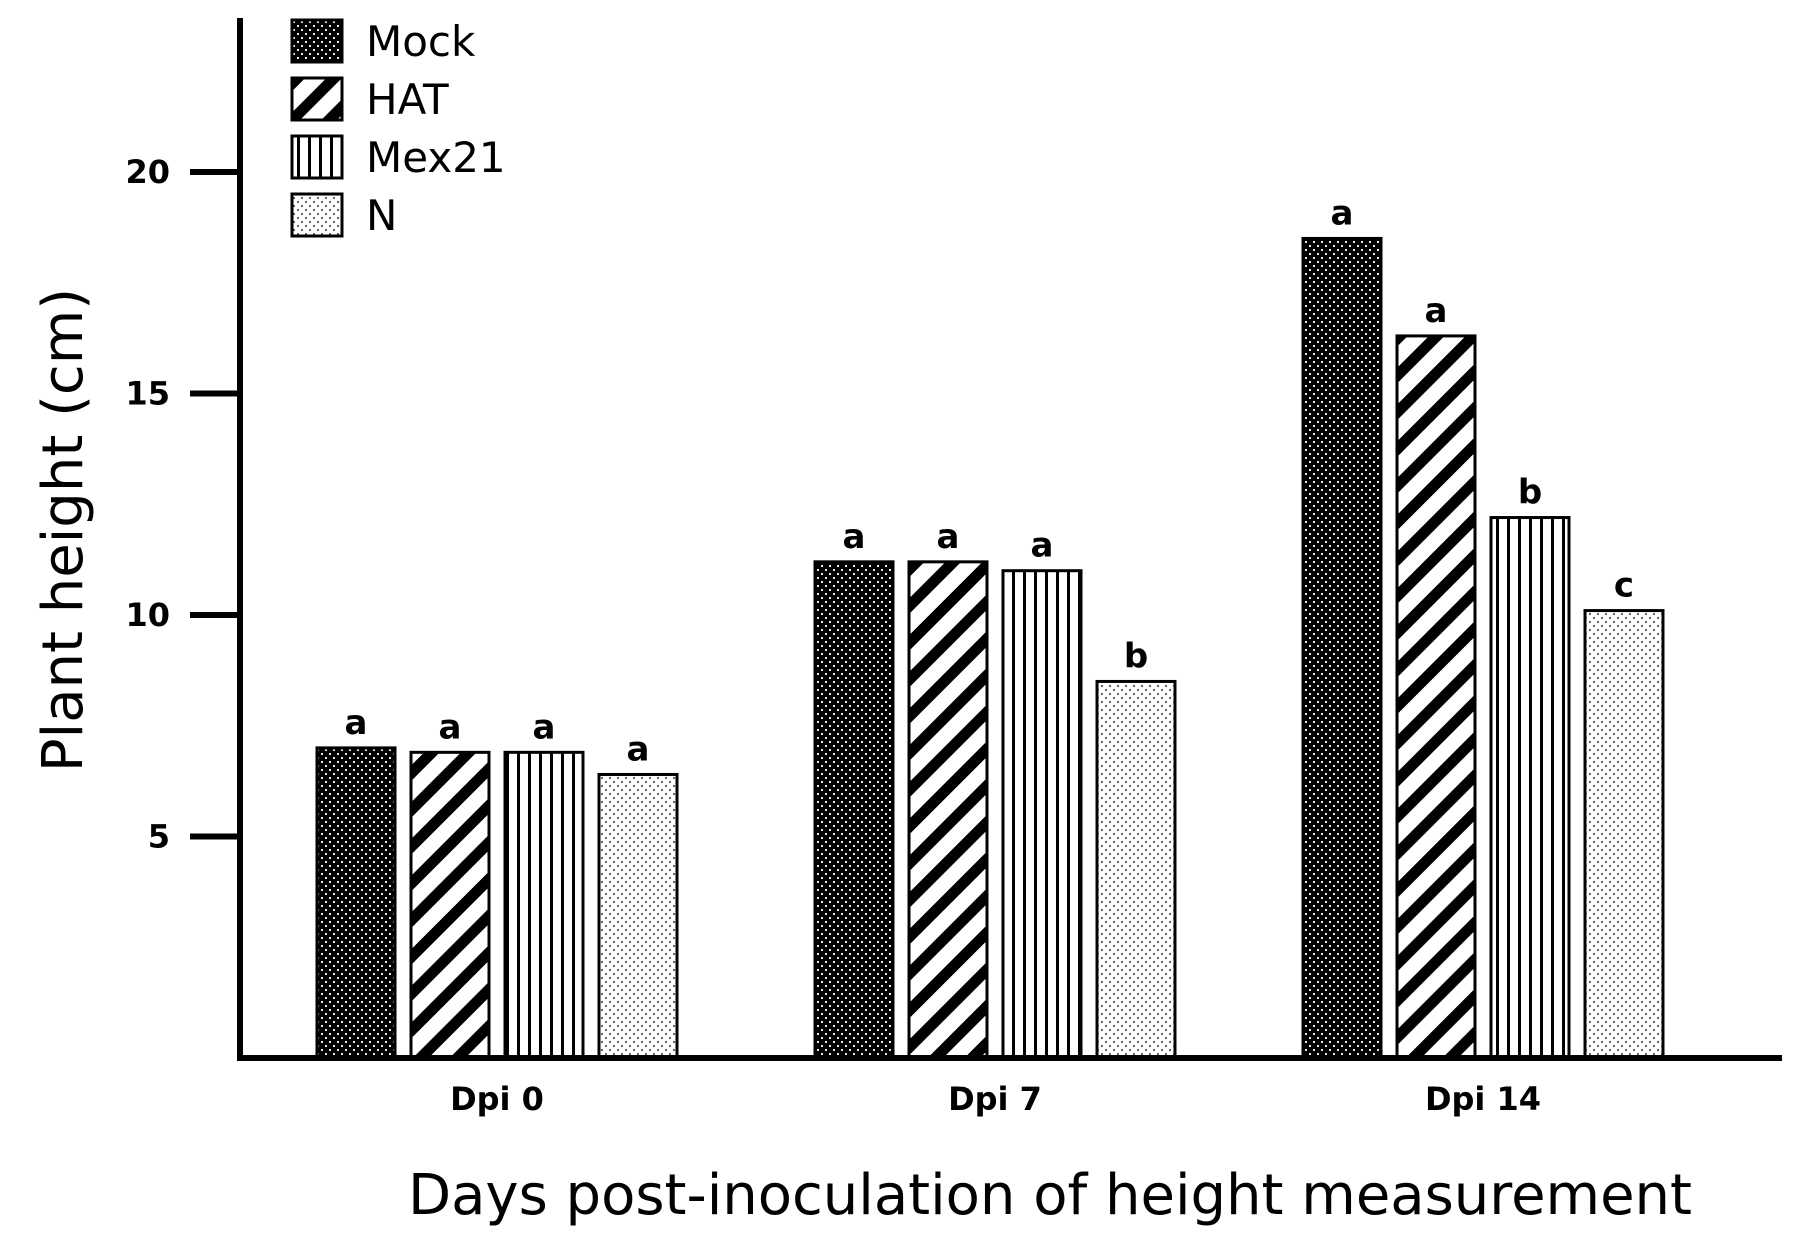 The height and width of the screenshot is (1242, 1813). Describe the element at coordinates (182, 504) in the screenshot. I see `y-axis-ticks: 5 10 15 20` at that location.